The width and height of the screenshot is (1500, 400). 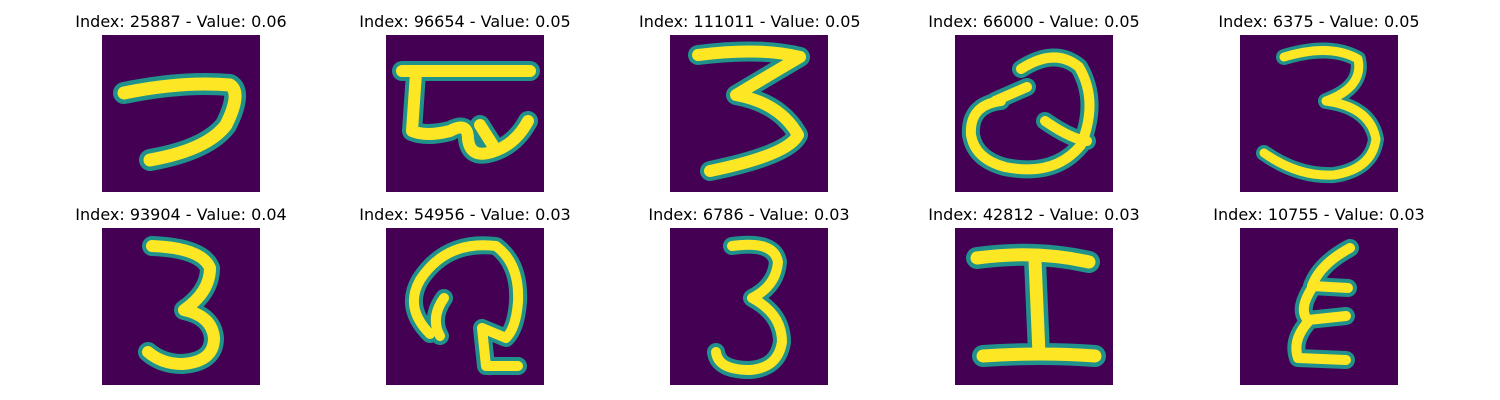 What do you see at coordinates (749, 214) in the screenshot?
I see `panel-title: Index: 6786 - Value: 0.03` at bounding box center [749, 214].